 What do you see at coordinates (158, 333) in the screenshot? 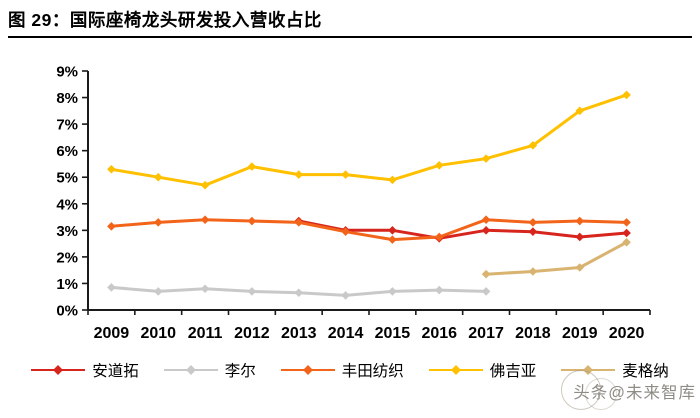
I see `x-axis-tick-label: 2010` at bounding box center [158, 333].